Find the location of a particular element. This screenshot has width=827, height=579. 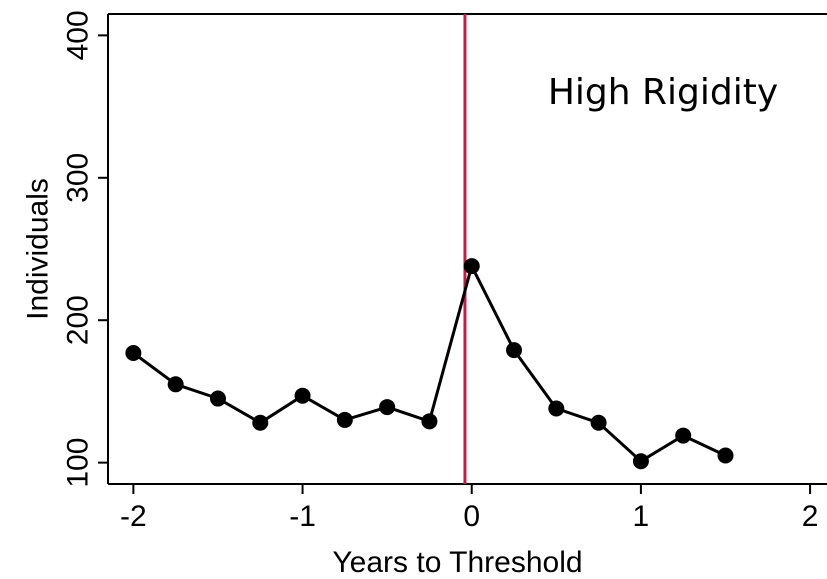

x-tick-label: 0 is located at coordinates (471, 516).